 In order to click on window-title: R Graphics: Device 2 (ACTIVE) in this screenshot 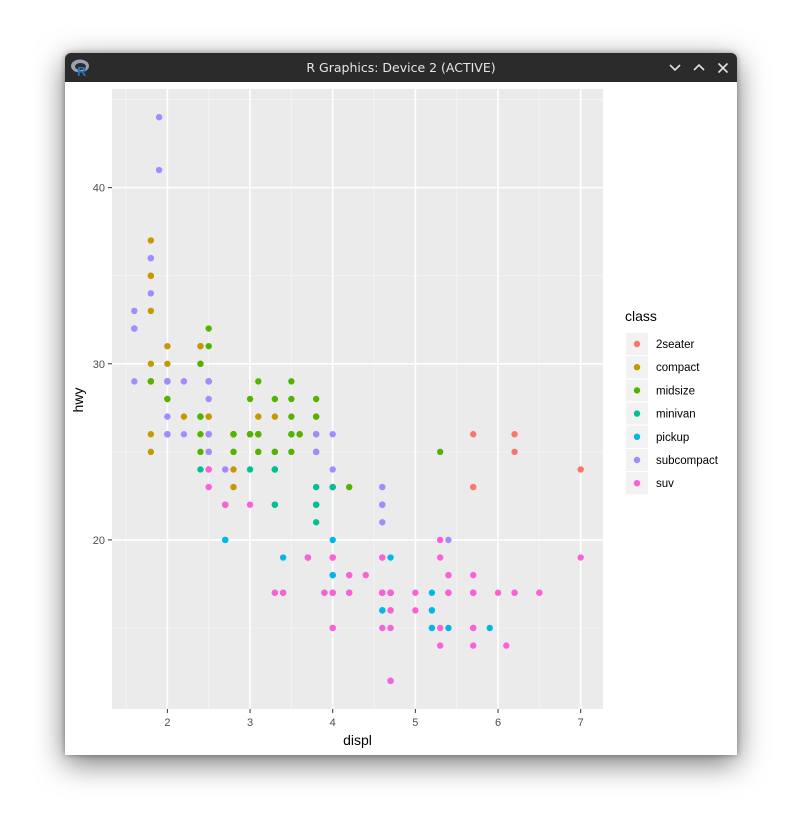, I will do `click(401, 67)`.